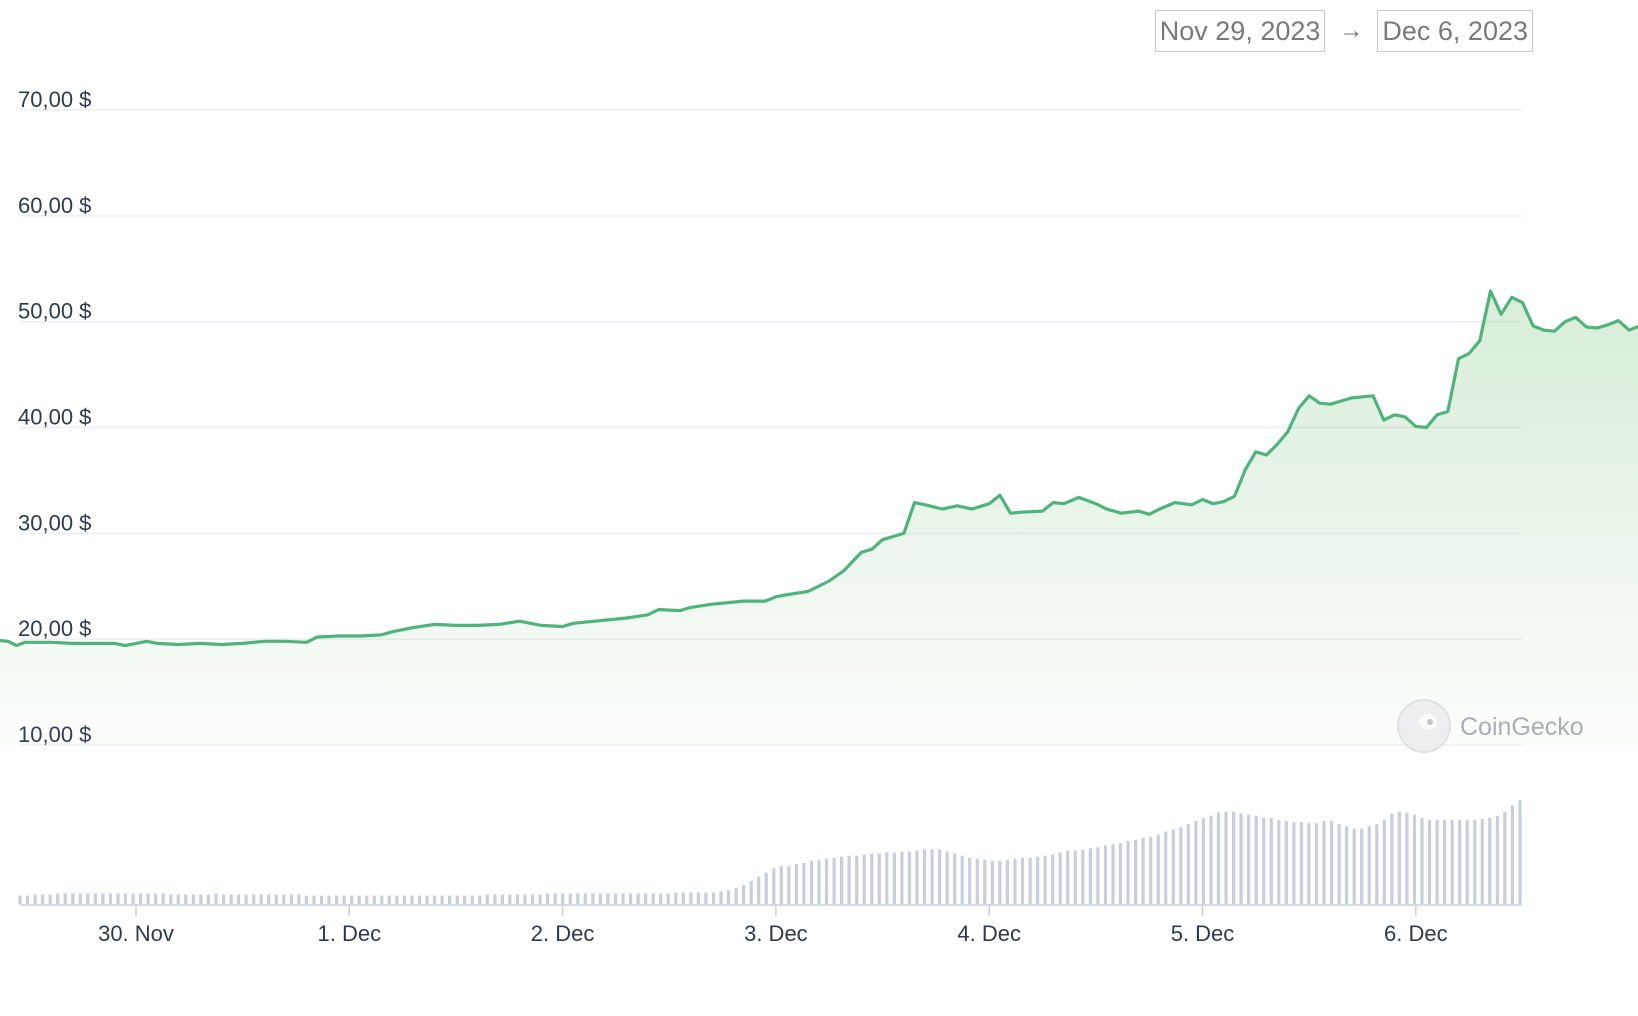 Image resolution: width=1638 pixels, height=1016 pixels. Describe the element at coordinates (136, 933) in the screenshot. I see `x-tick-label: 30. Nov` at that location.